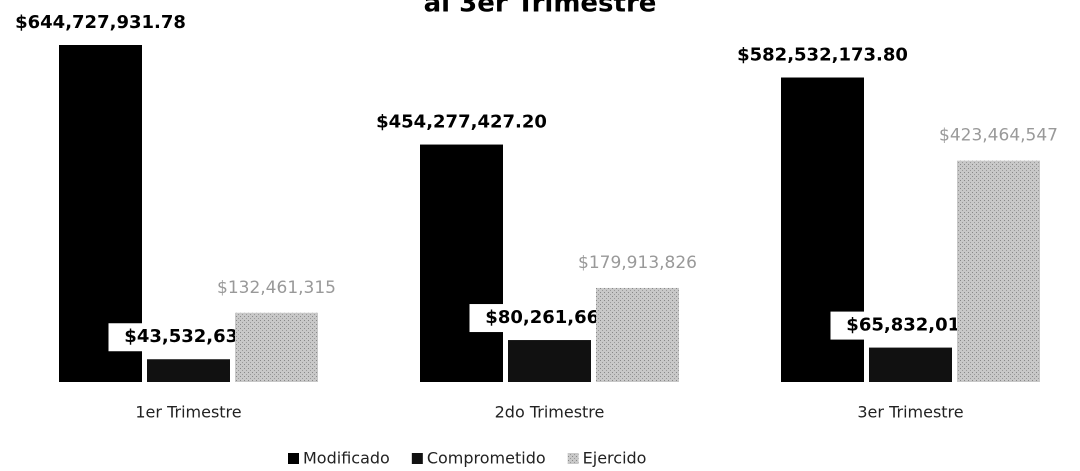 This screenshot has width=1080, height=471. Describe the element at coordinates (548, 317) in the screenshot. I see `value-label: $80,261,660` at that location.